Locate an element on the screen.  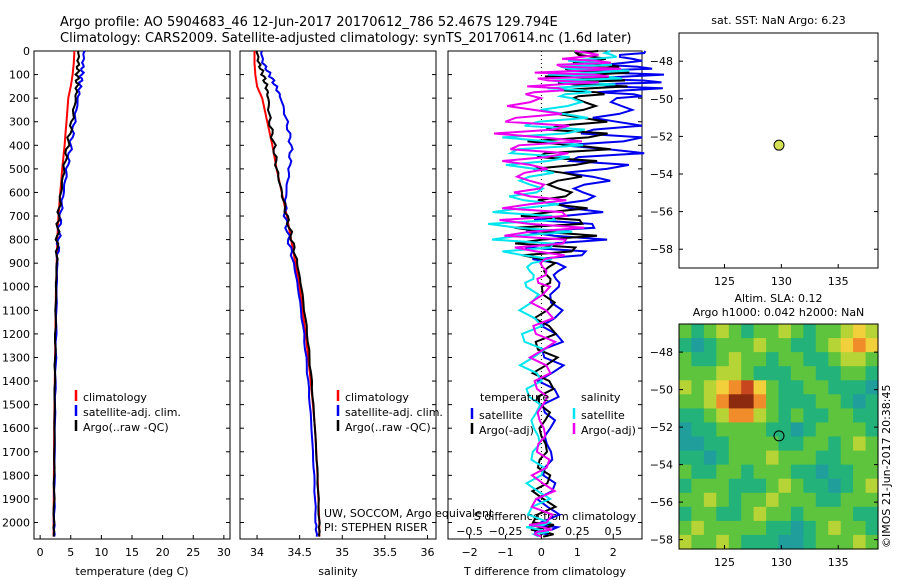
sst-map-title: sat. SST: NaN Argo: 6.23 is located at coordinates (778, 20).